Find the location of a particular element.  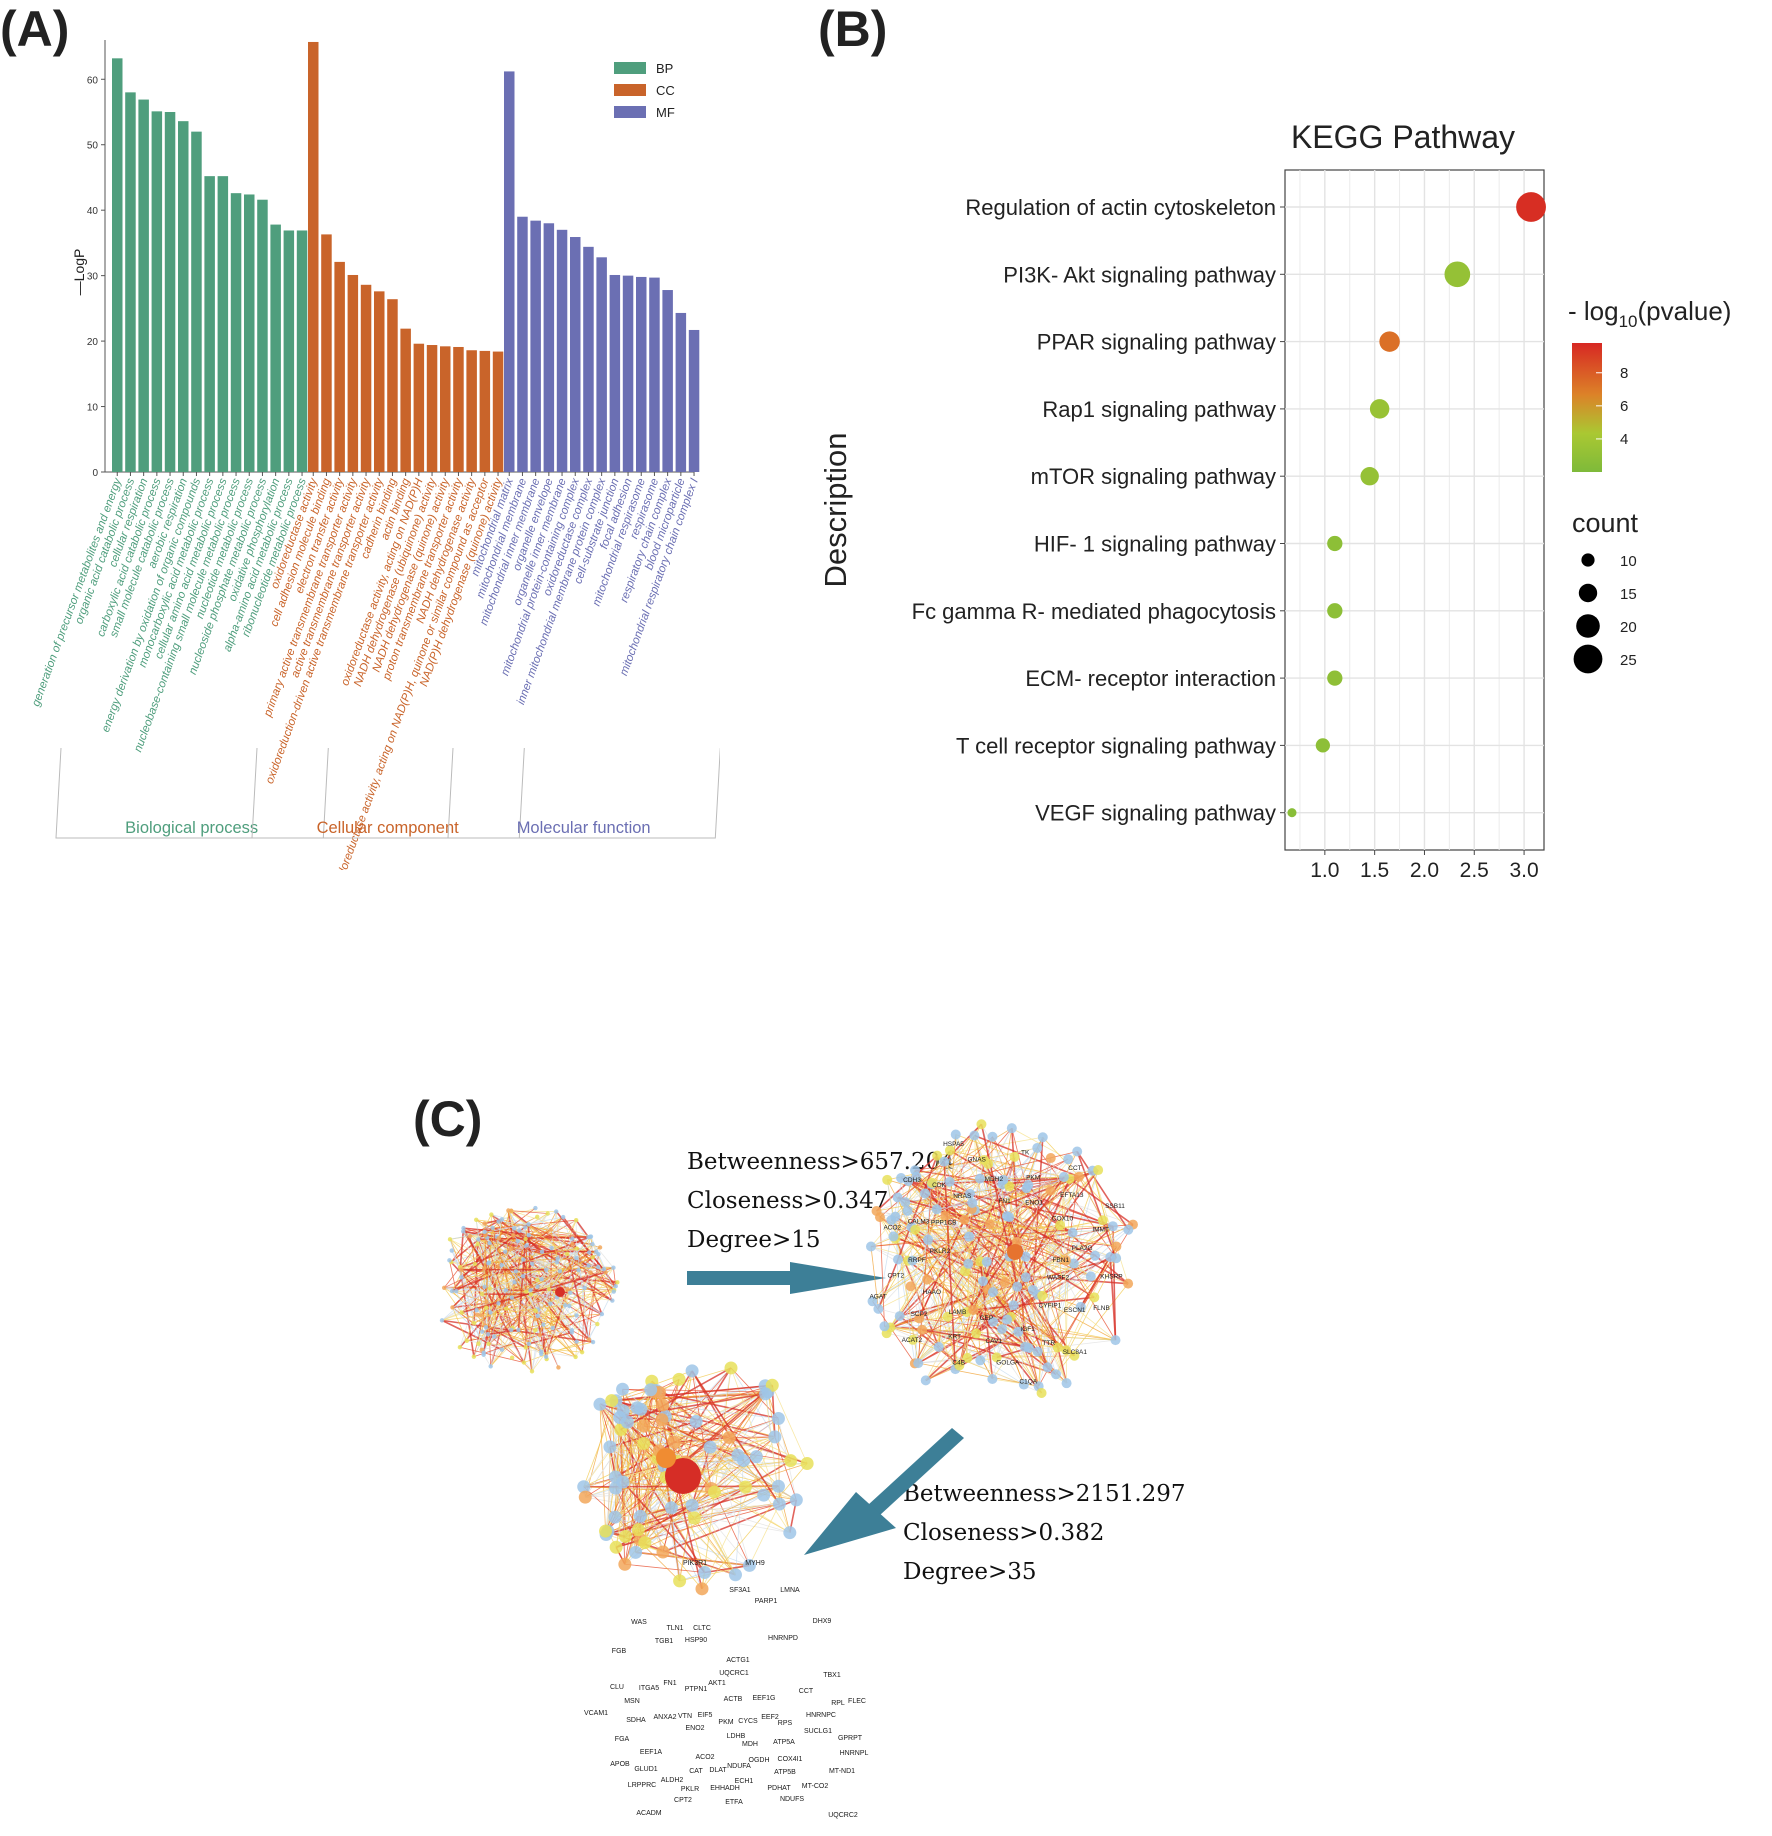

node-label: PKM is located at coordinates (1033, 1178).